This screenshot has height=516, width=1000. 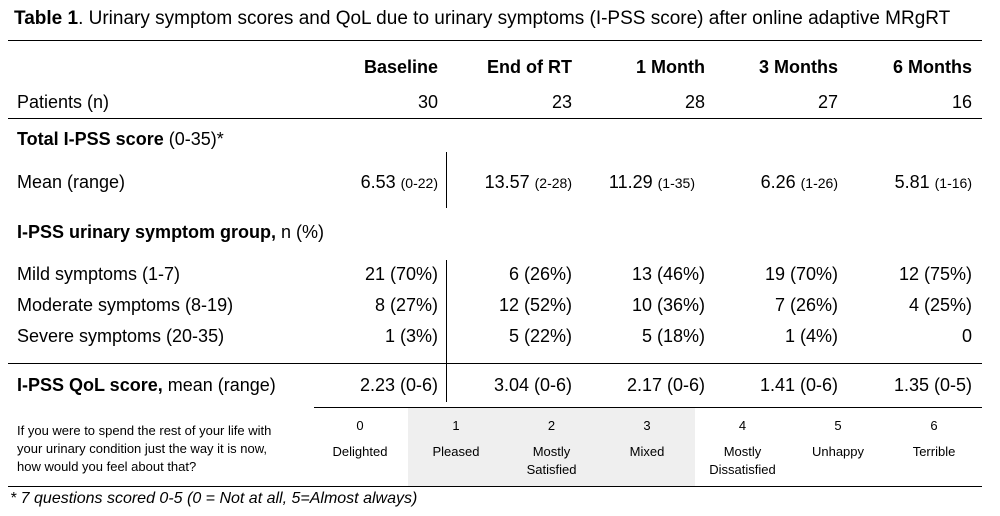 I want to click on scale-shading, so click(x=551, y=447).